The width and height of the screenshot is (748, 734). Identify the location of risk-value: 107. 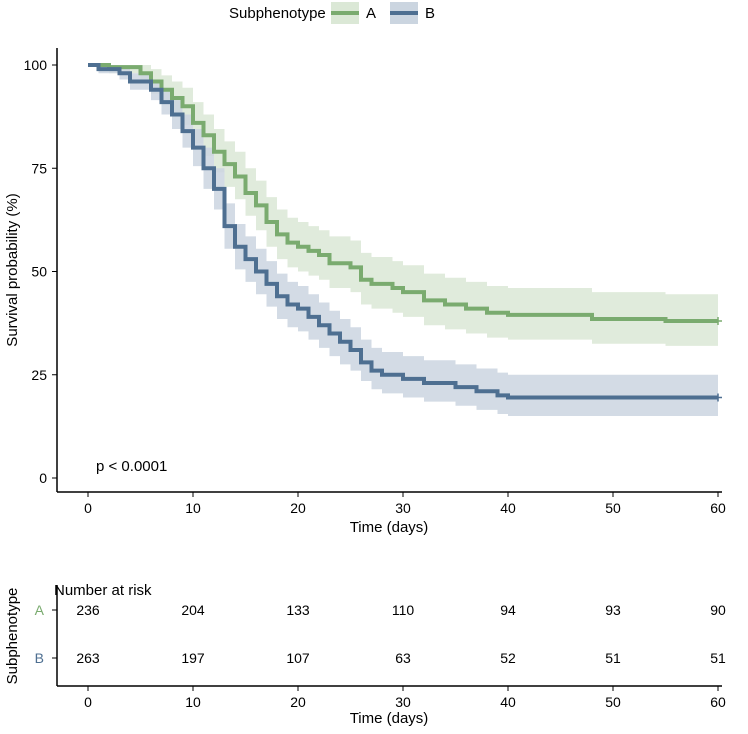
(298, 658).